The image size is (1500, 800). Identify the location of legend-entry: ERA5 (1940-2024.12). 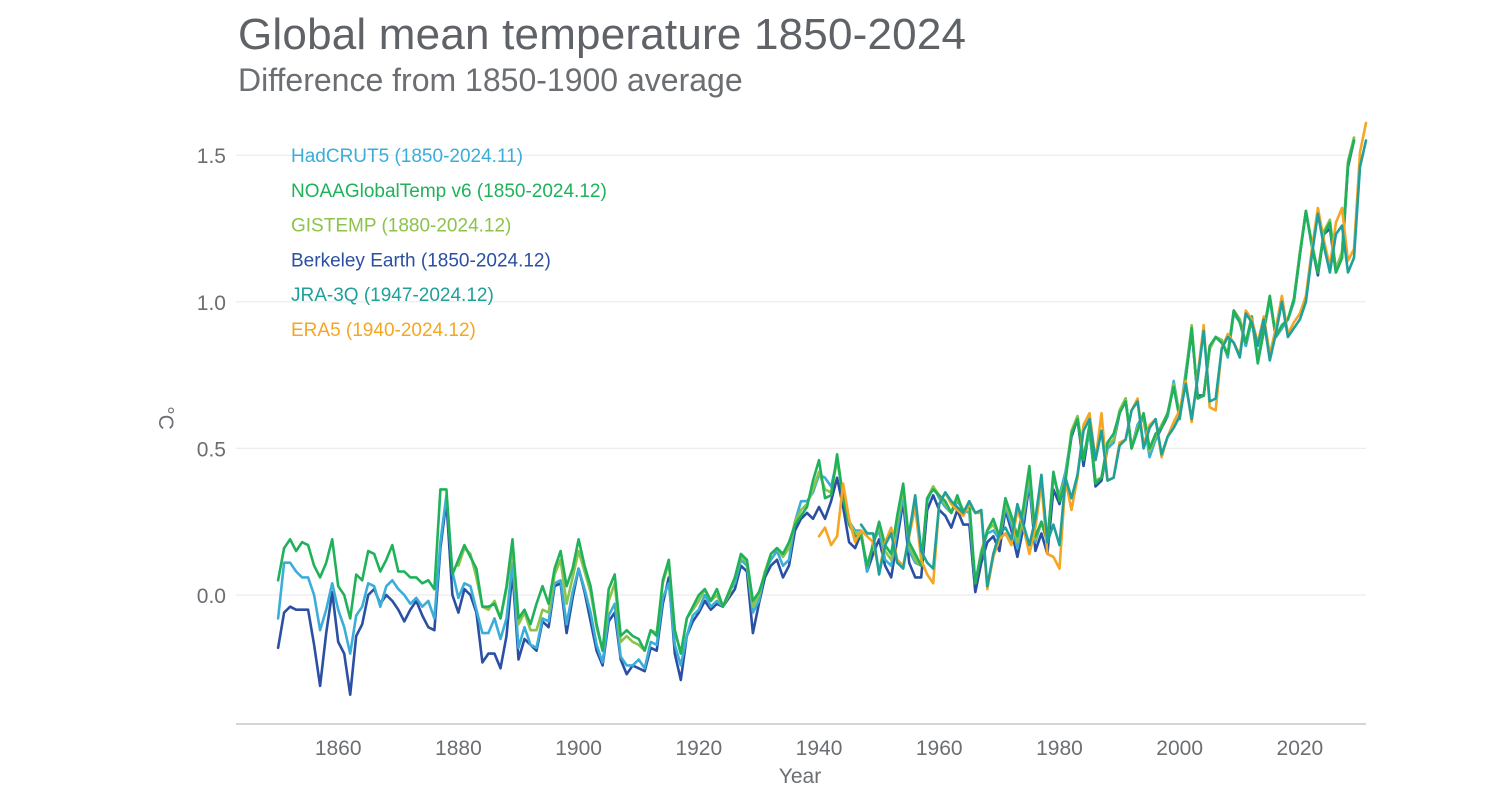
(383, 330).